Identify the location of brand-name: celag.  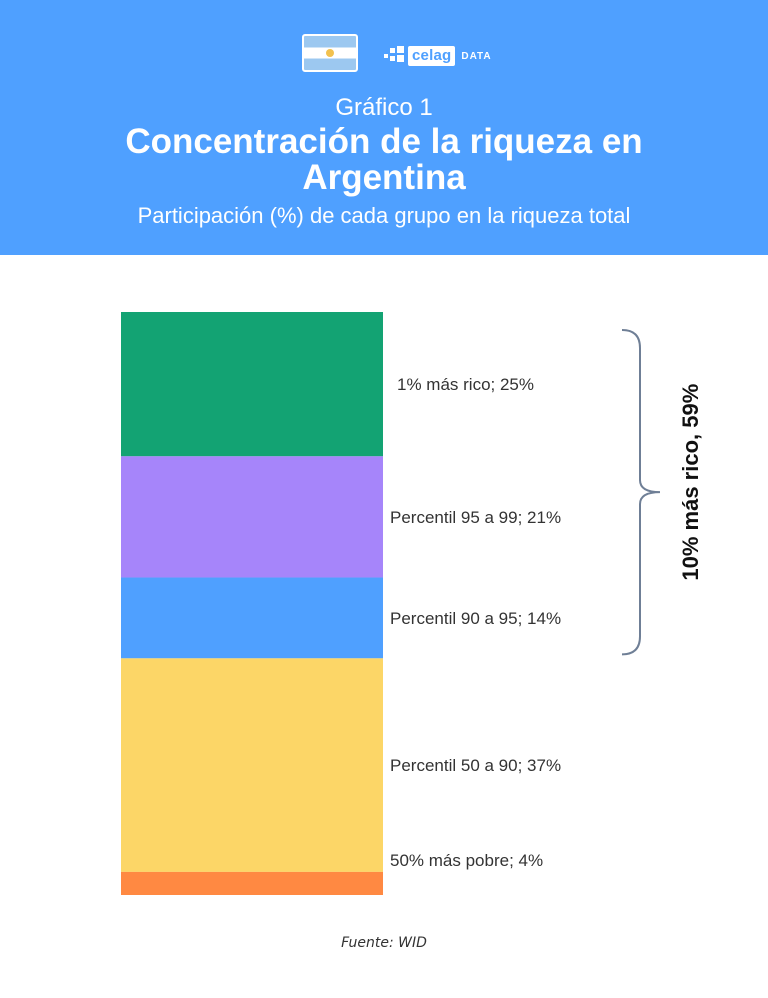
(432, 56).